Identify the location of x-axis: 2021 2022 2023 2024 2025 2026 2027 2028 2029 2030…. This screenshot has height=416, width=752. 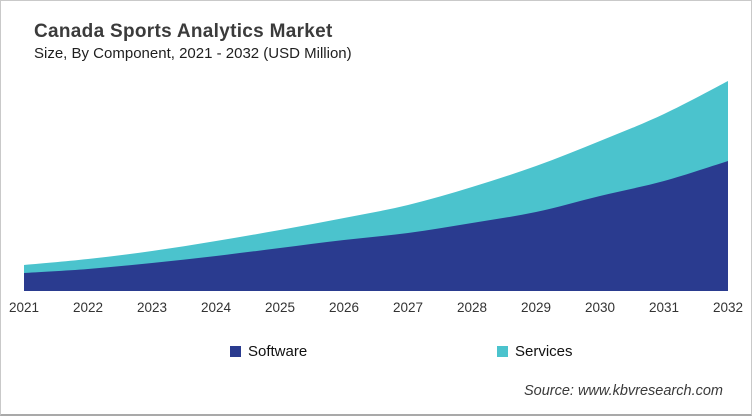
(376, 309).